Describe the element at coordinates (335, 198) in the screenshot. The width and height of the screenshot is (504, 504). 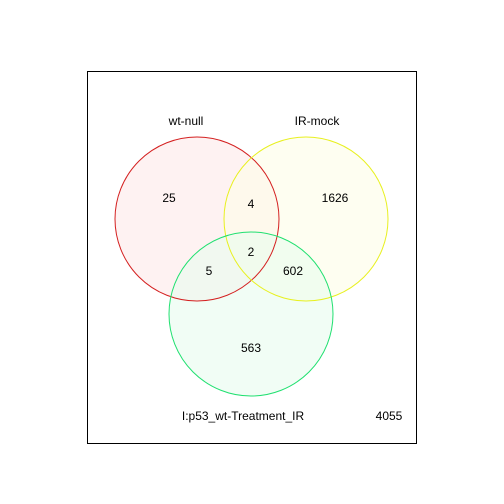
I see `region-only-ir-mock: 1626` at that location.